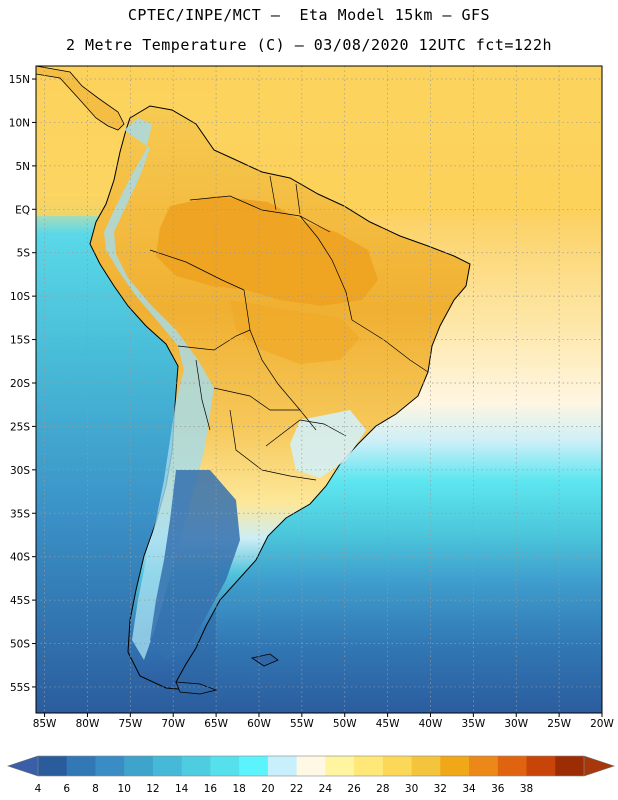 The height and width of the screenshot is (800, 618). Describe the element at coordinates (602, 724) in the screenshot. I see `lon-label: 20W` at that location.